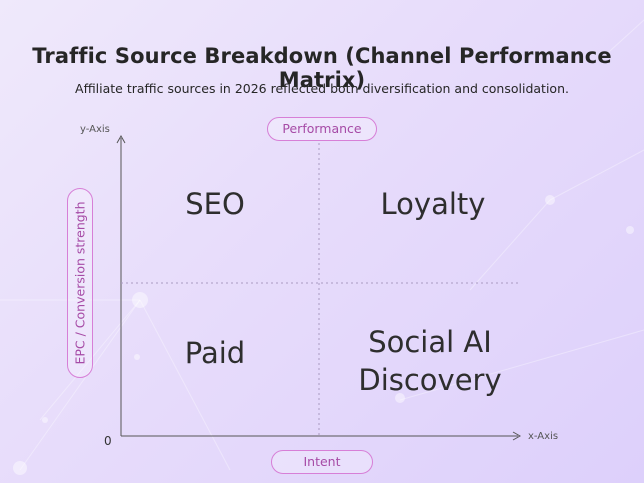  Describe the element at coordinates (121, 139) in the screenshot. I see `y-axis-arrow` at that location.